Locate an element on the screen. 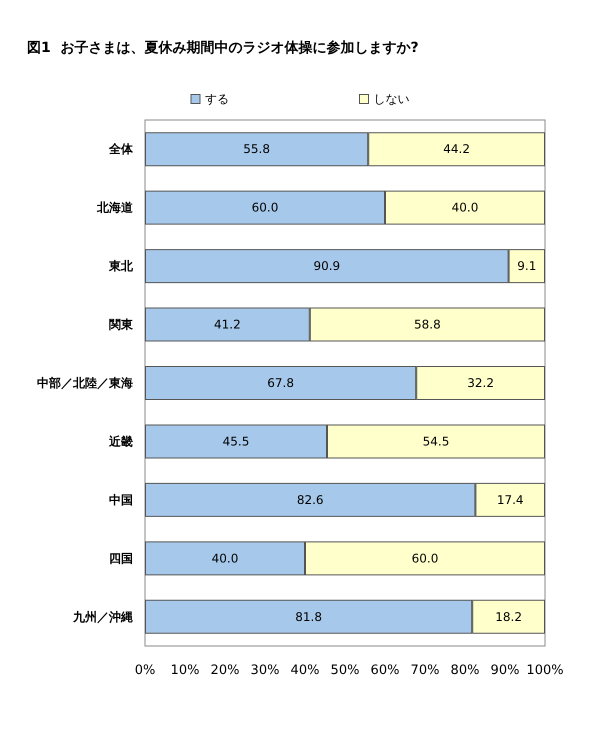 The width and height of the screenshot is (600, 746). x-tick-label: 10% is located at coordinates (185, 670).